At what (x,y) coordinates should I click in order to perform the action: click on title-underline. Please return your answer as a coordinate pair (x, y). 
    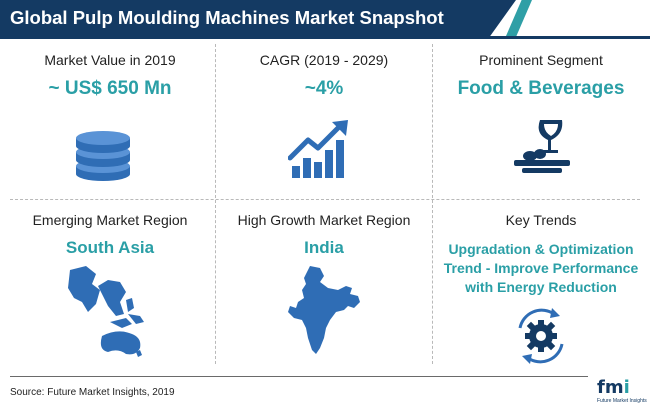
    Looking at the image, I should click on (325, 37).